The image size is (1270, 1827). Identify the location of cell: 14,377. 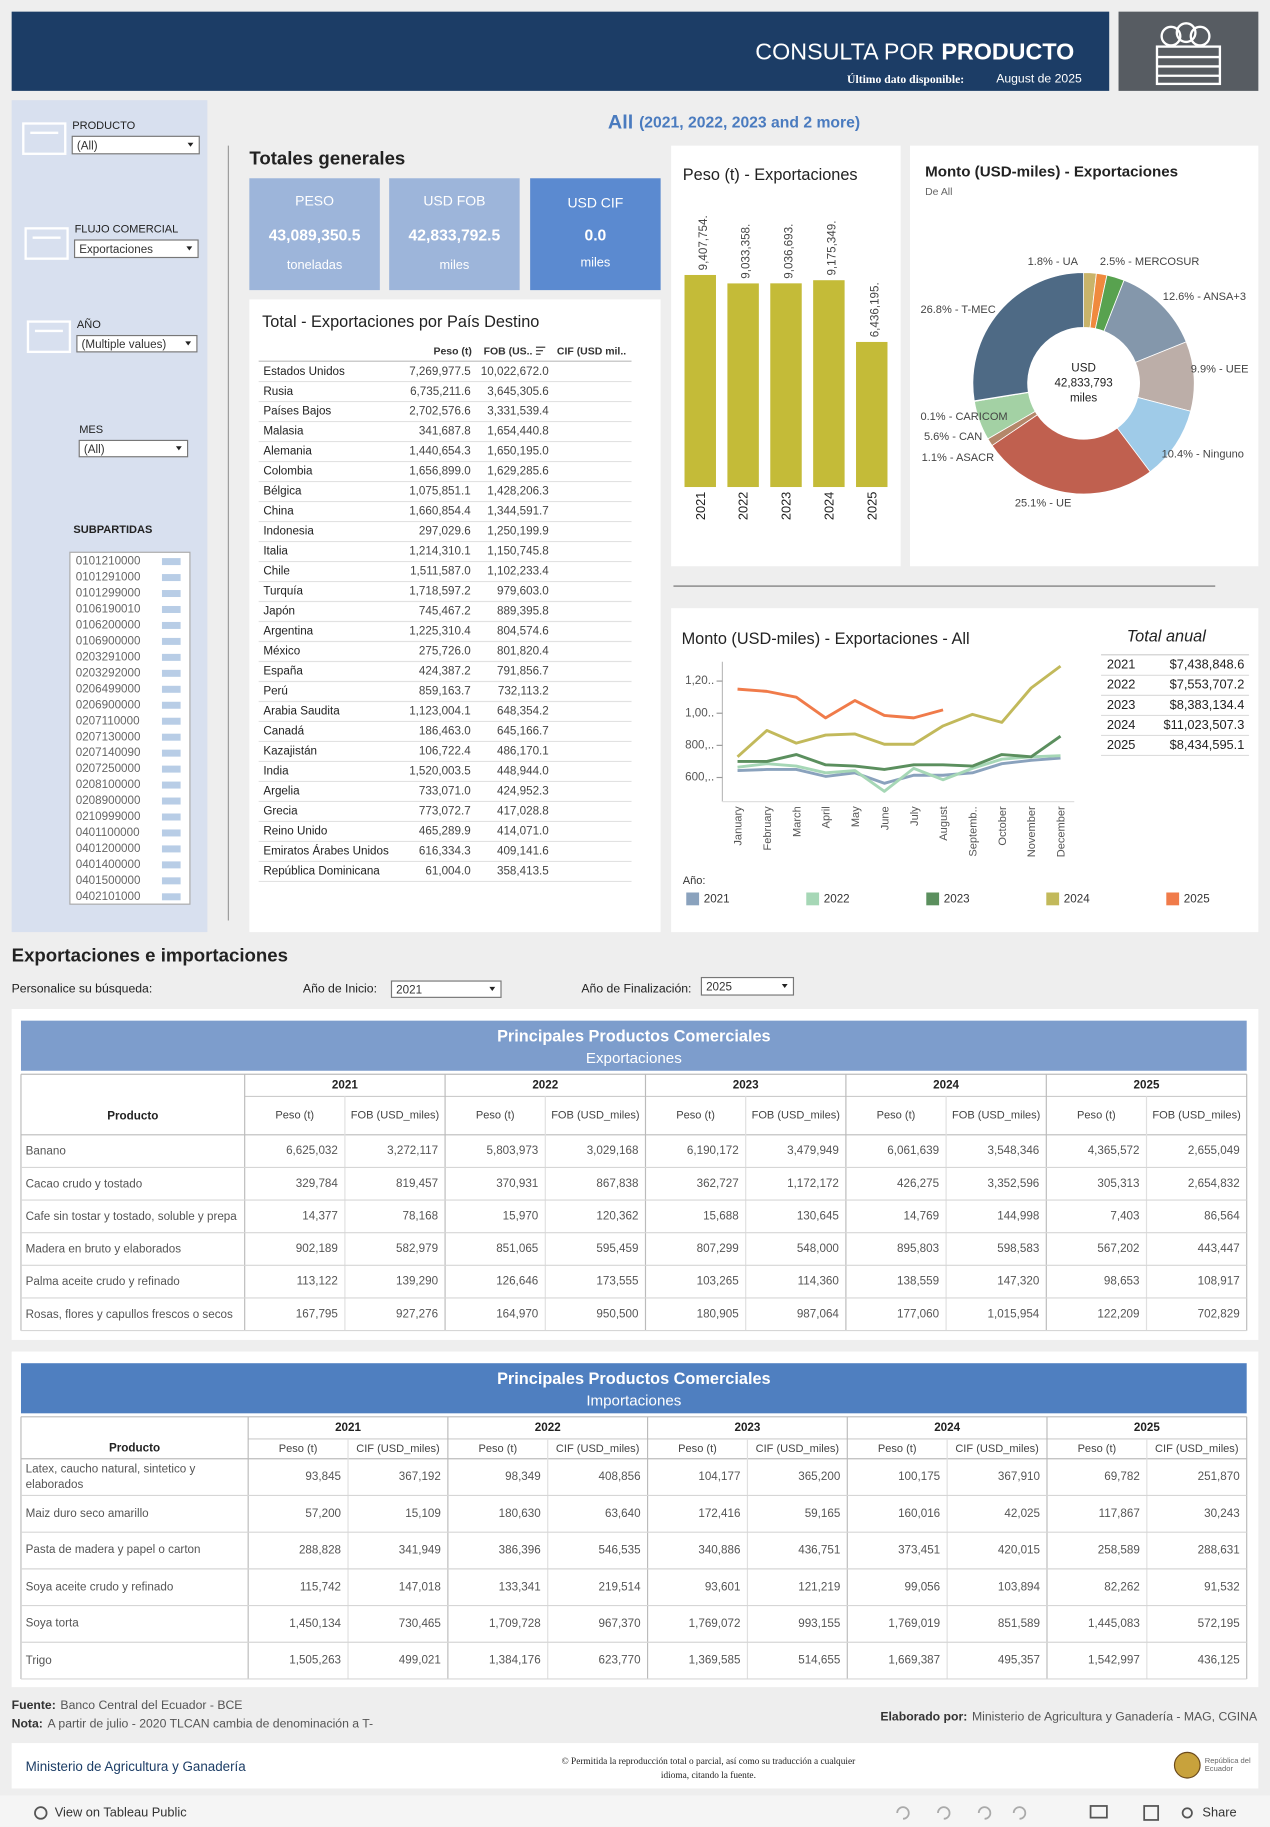
(320, 1215).